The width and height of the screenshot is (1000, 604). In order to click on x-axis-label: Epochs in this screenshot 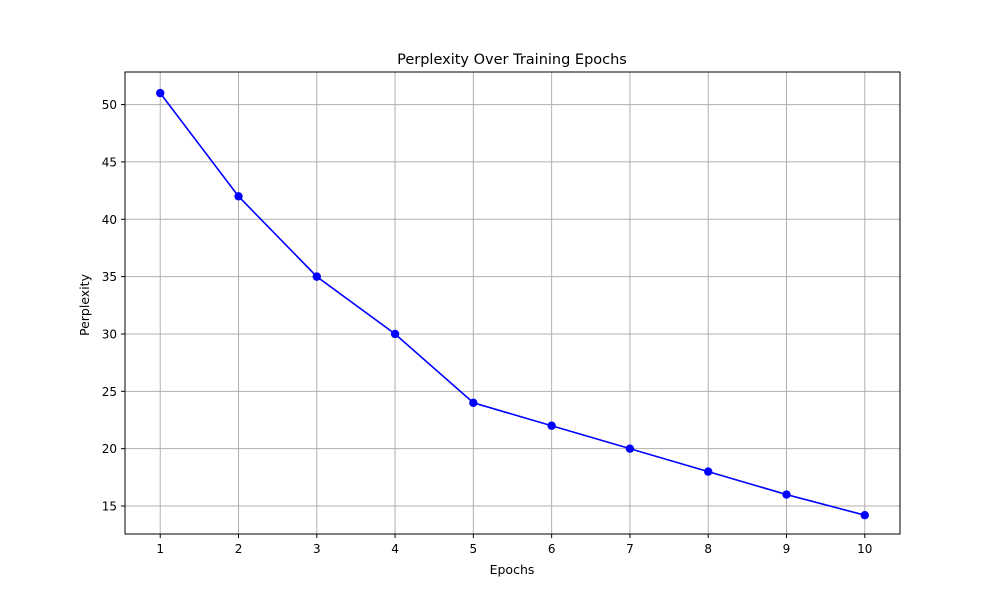, I will do `click(512, 569)`.